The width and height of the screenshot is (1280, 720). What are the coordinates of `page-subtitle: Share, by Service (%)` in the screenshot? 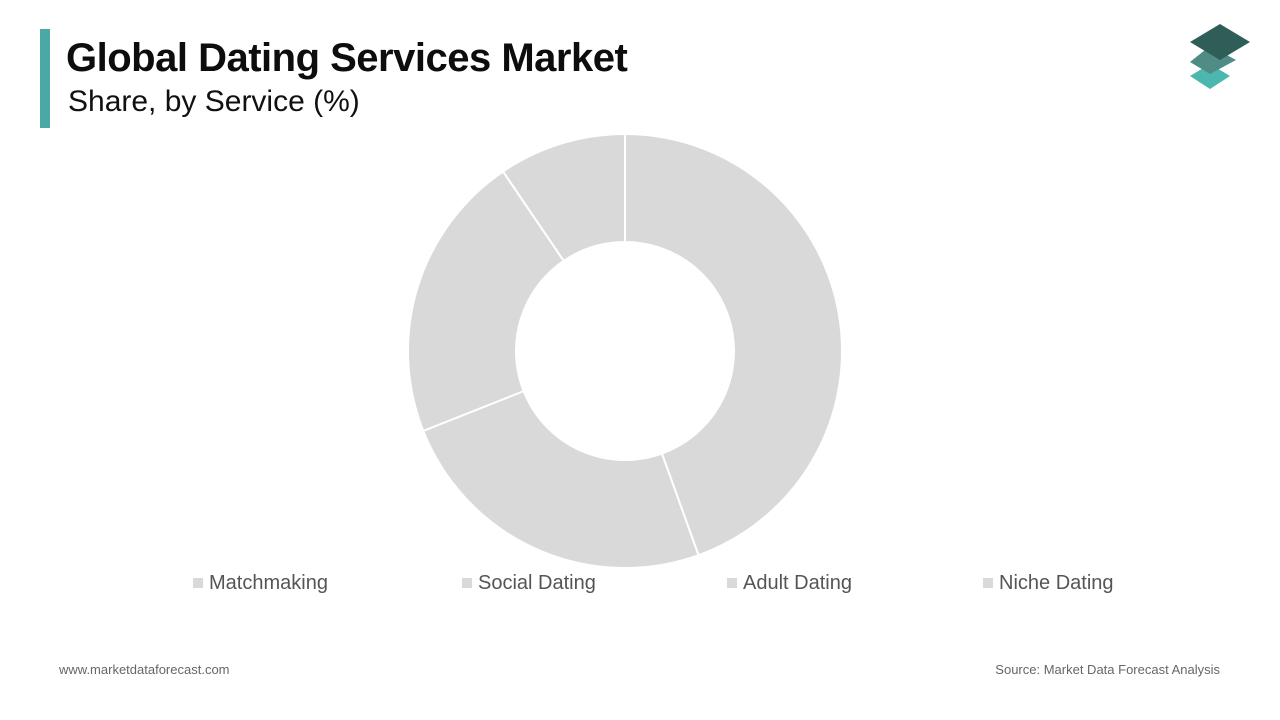 It's located at (214, 101).